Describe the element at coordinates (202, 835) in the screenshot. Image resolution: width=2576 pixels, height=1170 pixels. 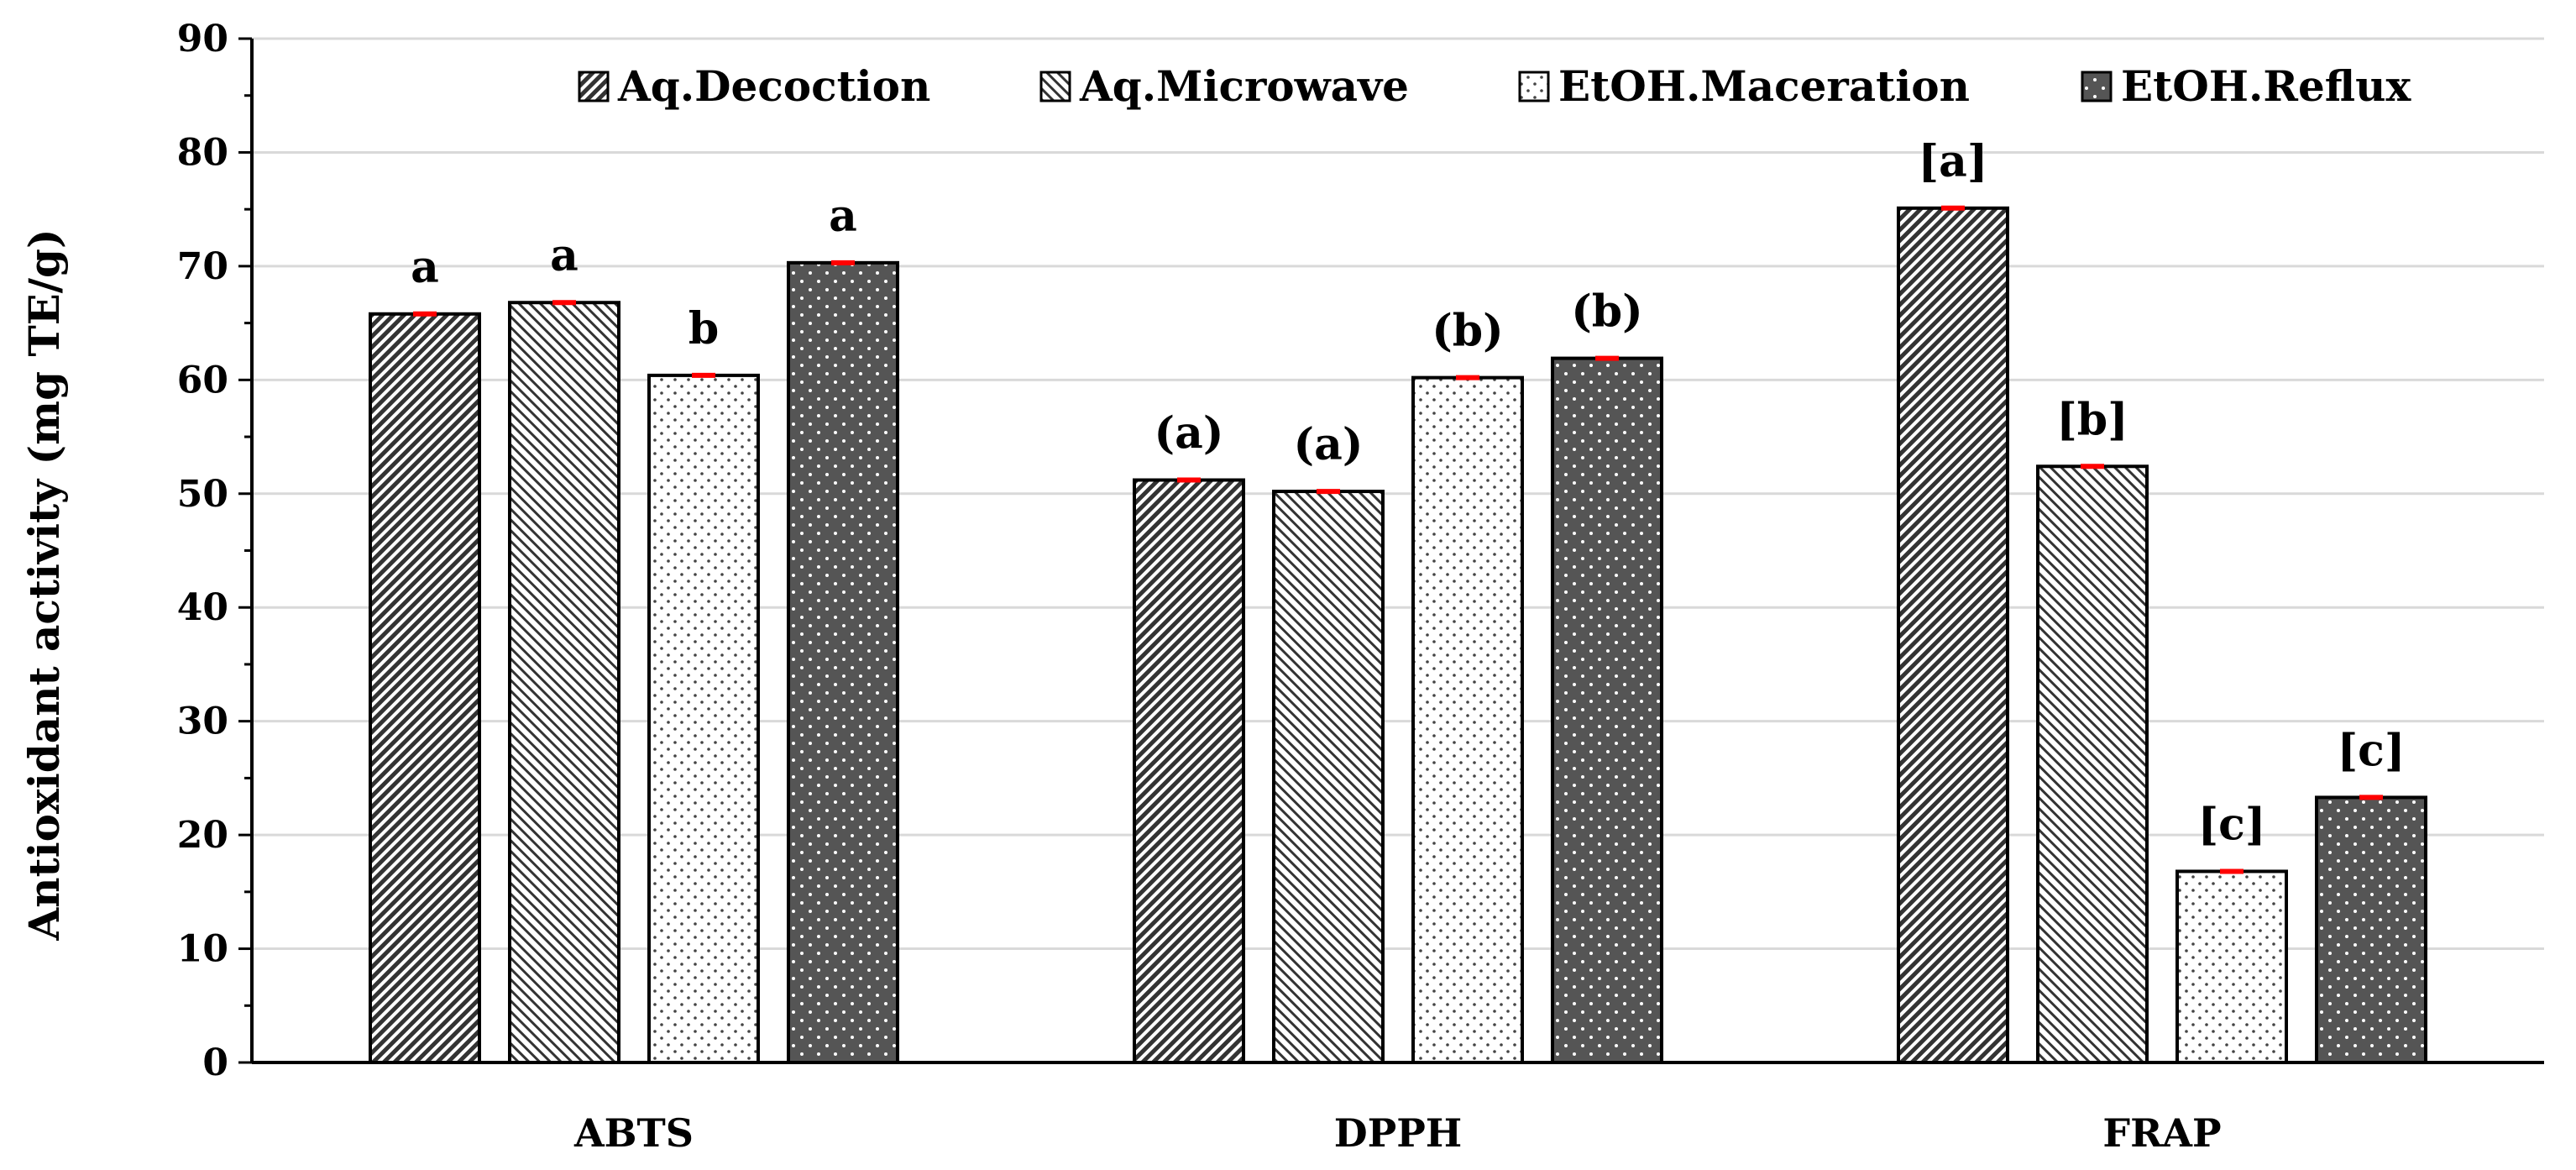
I see `y-tick-label: 20` at that location.